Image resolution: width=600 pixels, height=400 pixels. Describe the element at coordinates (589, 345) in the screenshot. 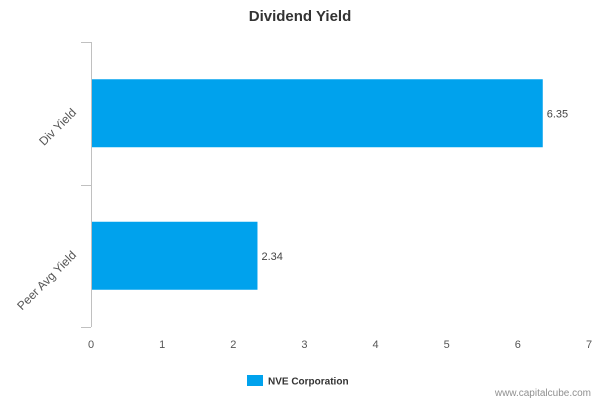

I see `x-tick-label: 7` at that location.